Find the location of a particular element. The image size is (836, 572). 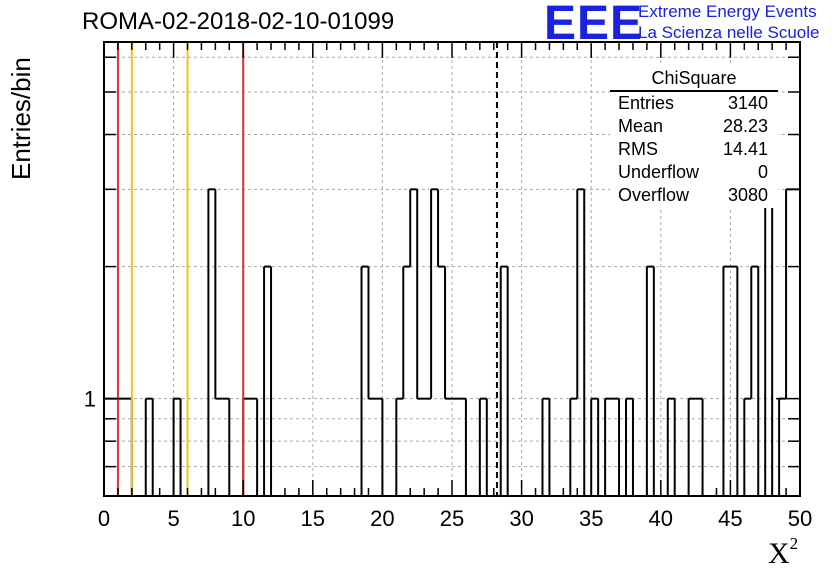

stats-key: RMS is located at coordinates (638, 149).